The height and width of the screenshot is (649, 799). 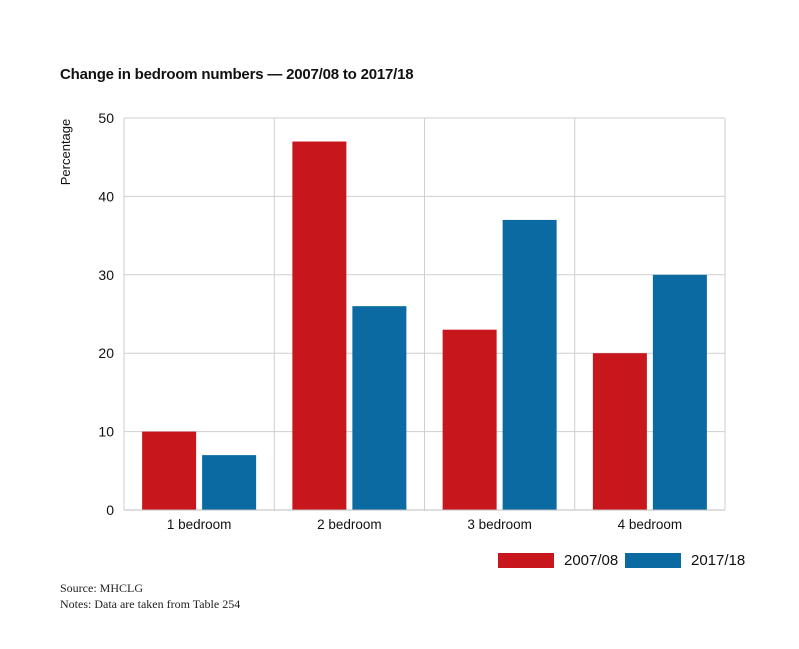 I want to click on bar-2007-08-1-bedroom, so click(x=169, y=470).